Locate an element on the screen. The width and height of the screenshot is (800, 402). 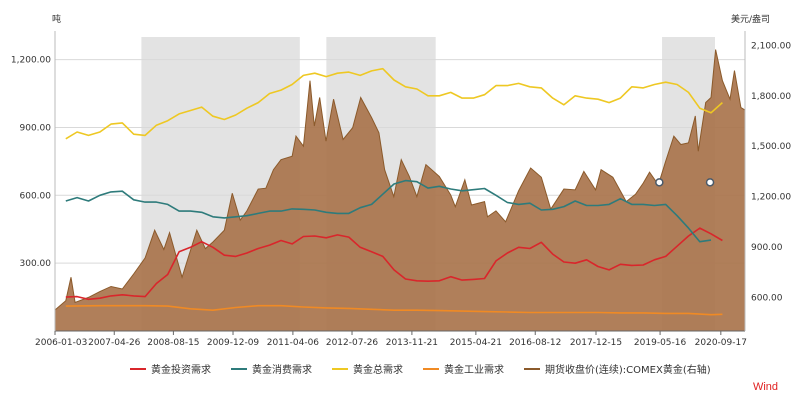
x-tick-label: 2017-12-15 is located at coordinates (596, 343).